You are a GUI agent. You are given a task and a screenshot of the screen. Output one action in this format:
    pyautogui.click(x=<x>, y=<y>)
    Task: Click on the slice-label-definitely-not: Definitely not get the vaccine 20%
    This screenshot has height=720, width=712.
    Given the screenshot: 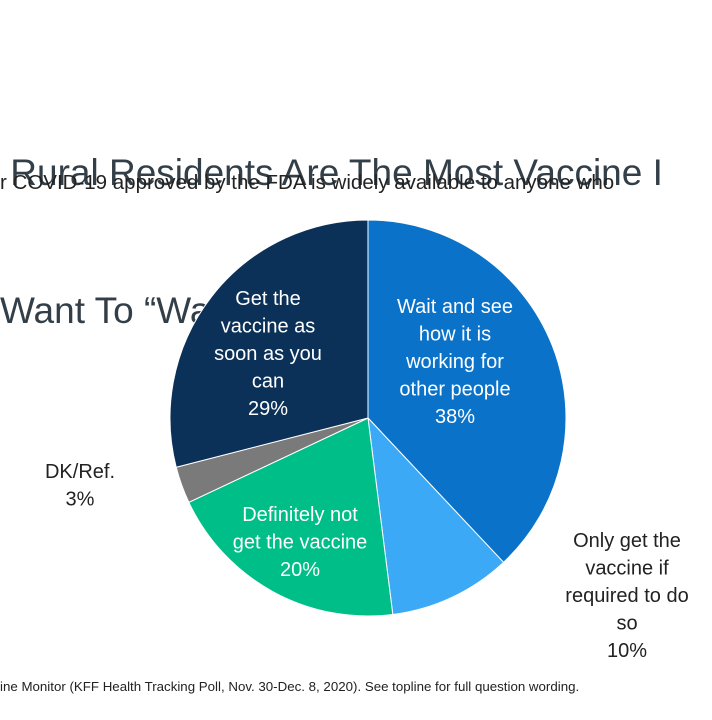 What is the action you would take?
    pyautogui.click(x=300, y=542)
    